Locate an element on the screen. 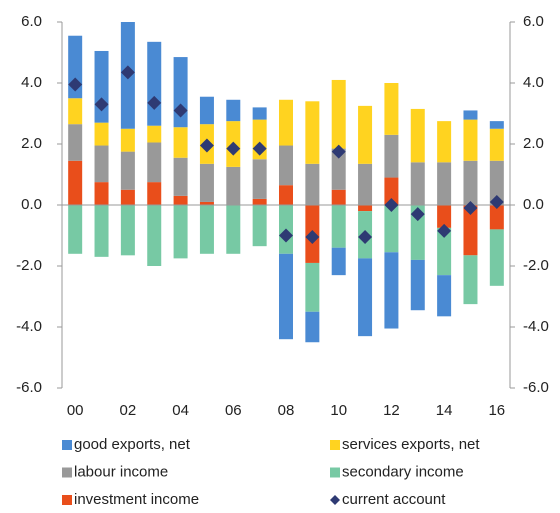 Image resolution: width=560 pixels, height=513 pixels. x-tick-label: 10 is located at coordinates (338, 410).